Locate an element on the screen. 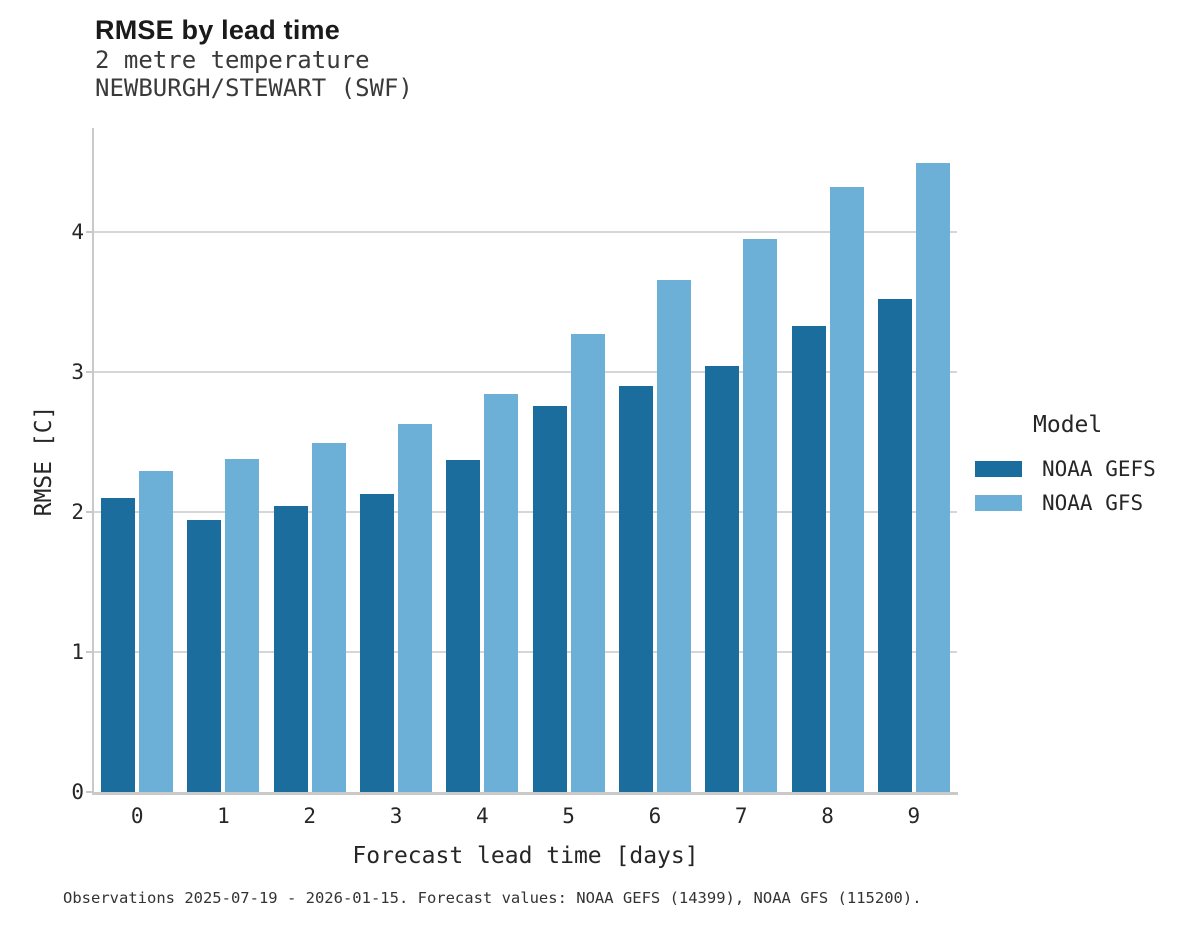 This screenshot has height=928, width=1195. legend-label: NOAA GEFS is located at coordinates (1099, 469).